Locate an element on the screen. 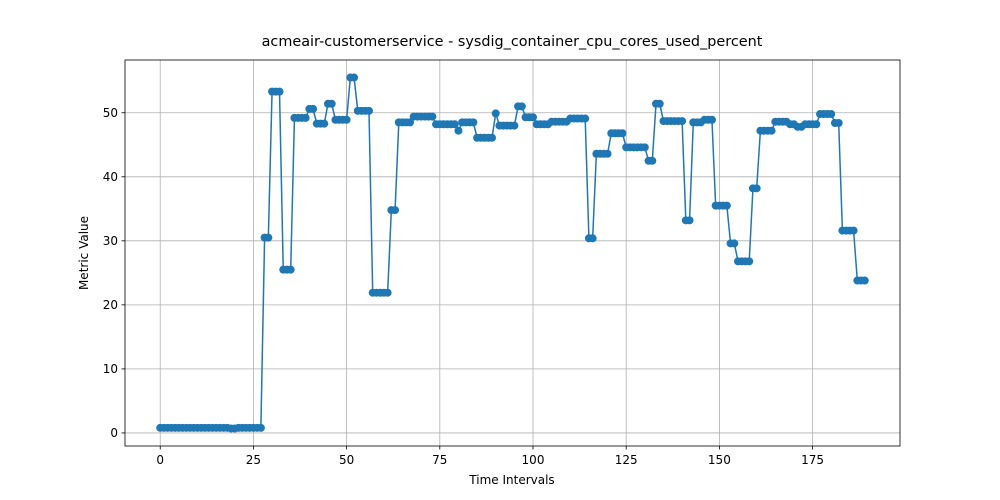 The image size is (1000, 500). x-tick-label: 75 is located at coordinates (439, 460).